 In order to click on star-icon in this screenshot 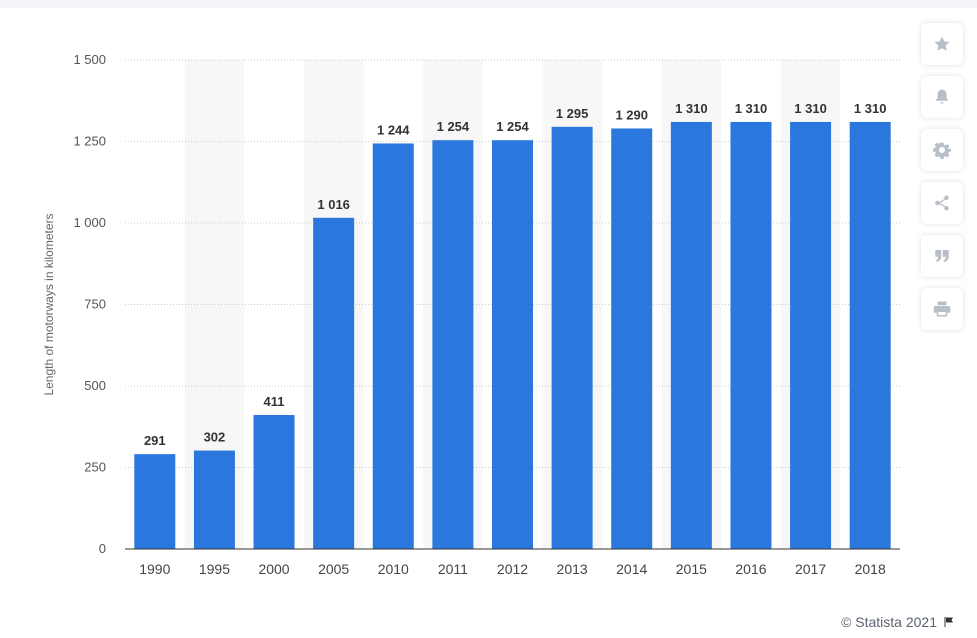, I will do `click(942, 43)`.